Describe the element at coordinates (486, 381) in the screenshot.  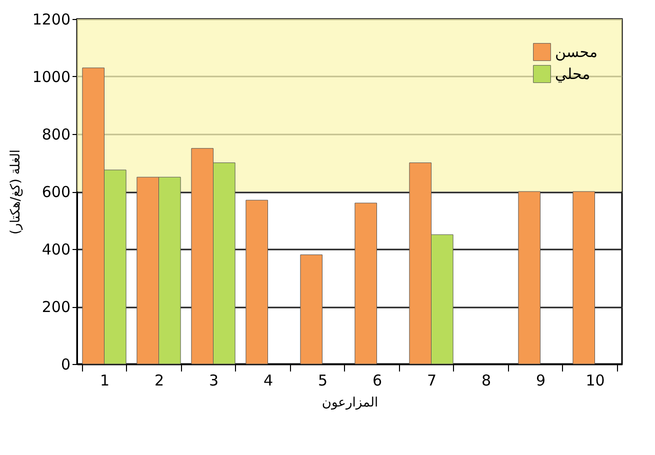
I see `x-tick-label: 8` at that location.